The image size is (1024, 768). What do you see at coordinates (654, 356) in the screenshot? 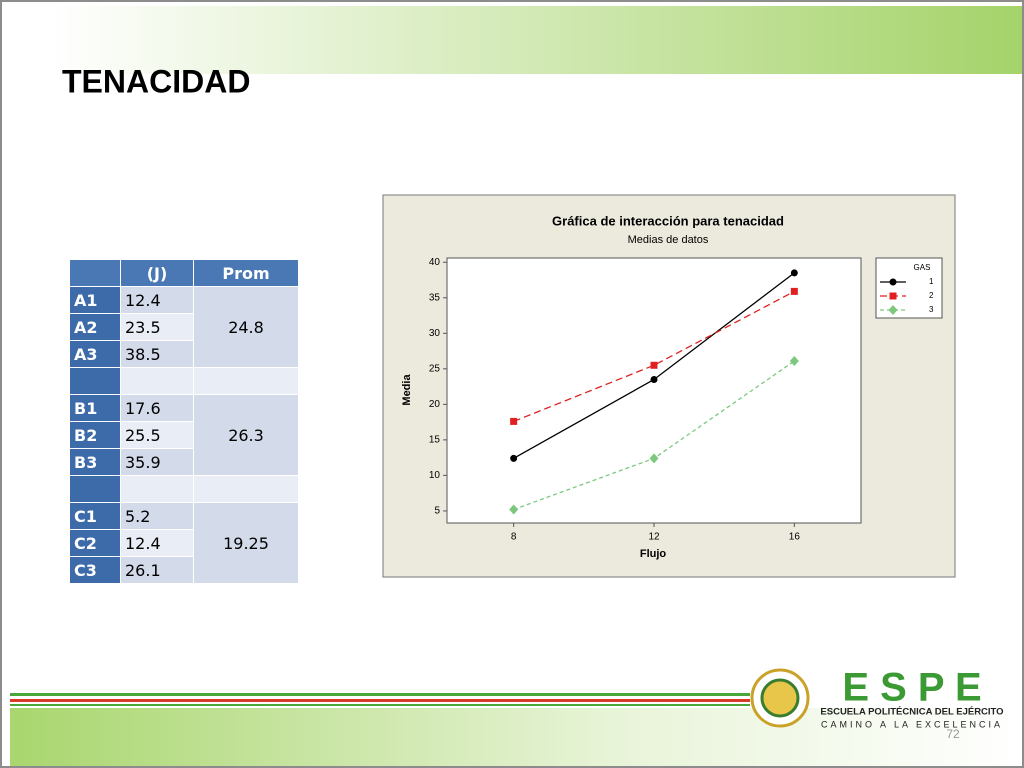
I see `series-line` at bounding box center [654, 356].